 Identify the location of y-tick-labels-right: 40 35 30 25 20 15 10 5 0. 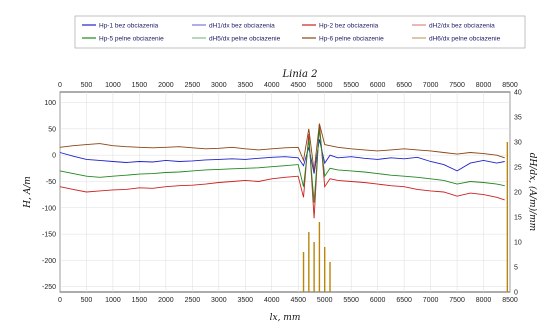
(518, 193).